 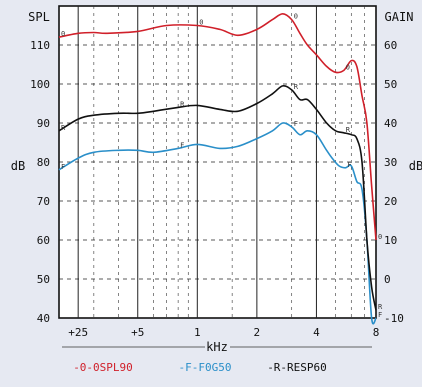 I want to click on left-y-axis-label: dB, so click(x=18, y=166).